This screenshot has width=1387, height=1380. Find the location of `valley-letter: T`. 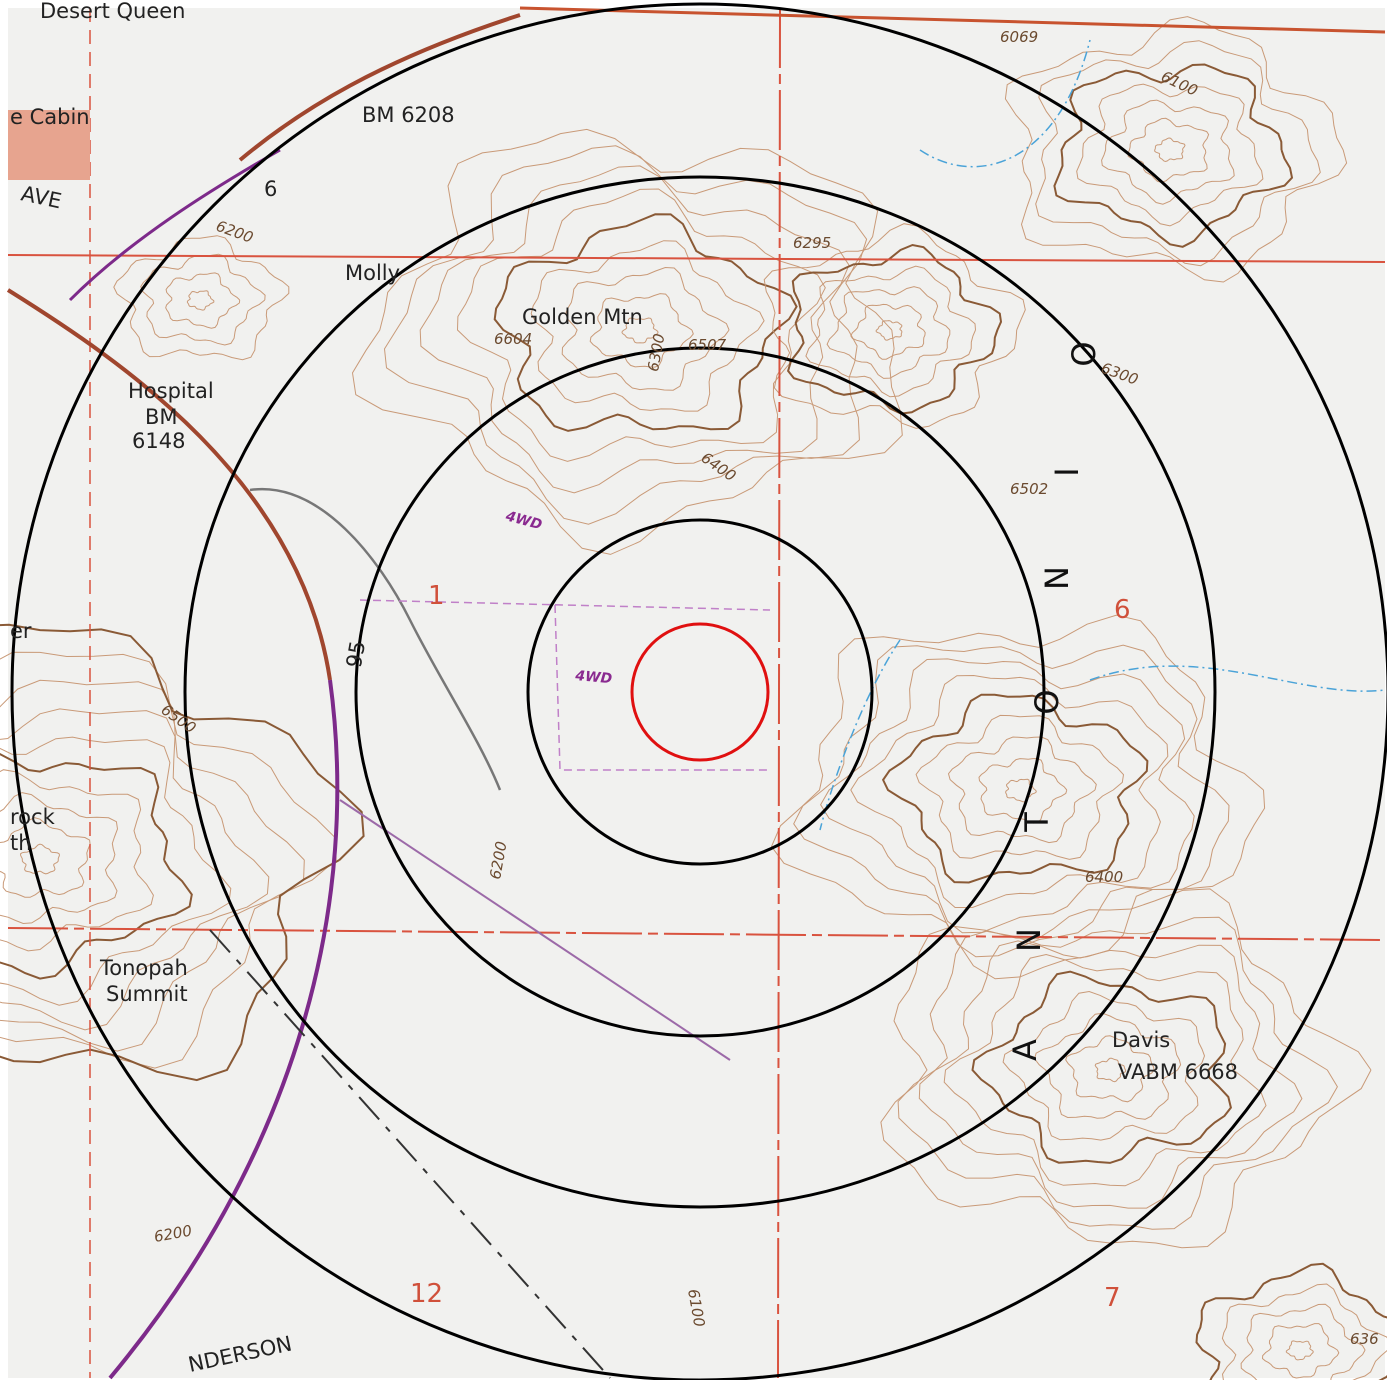

valley-letter: T is located at coordinates (1037, 822).